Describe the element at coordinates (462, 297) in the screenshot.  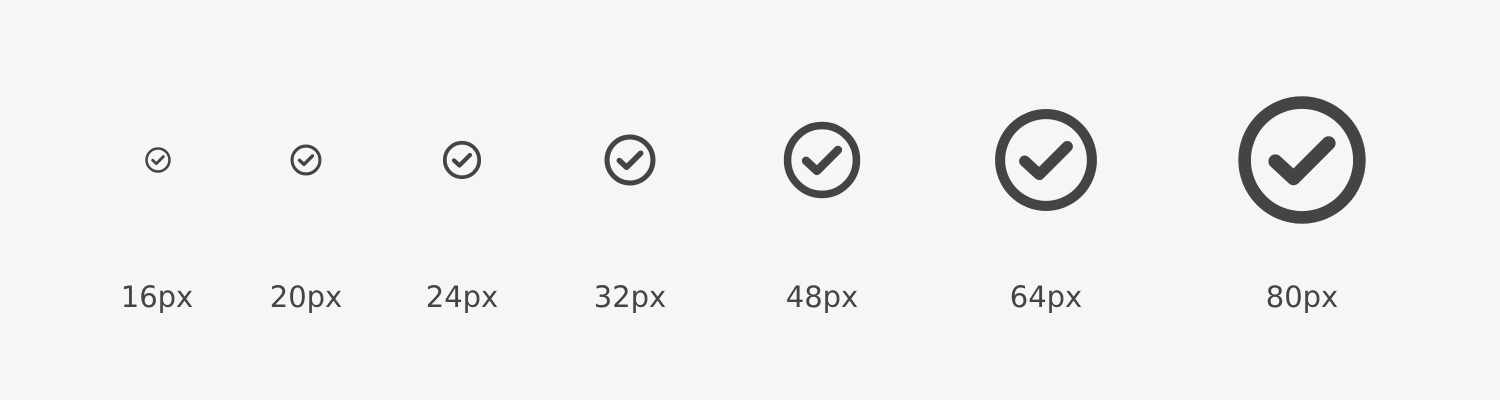
I see `size-label-24: 24px` at that location.